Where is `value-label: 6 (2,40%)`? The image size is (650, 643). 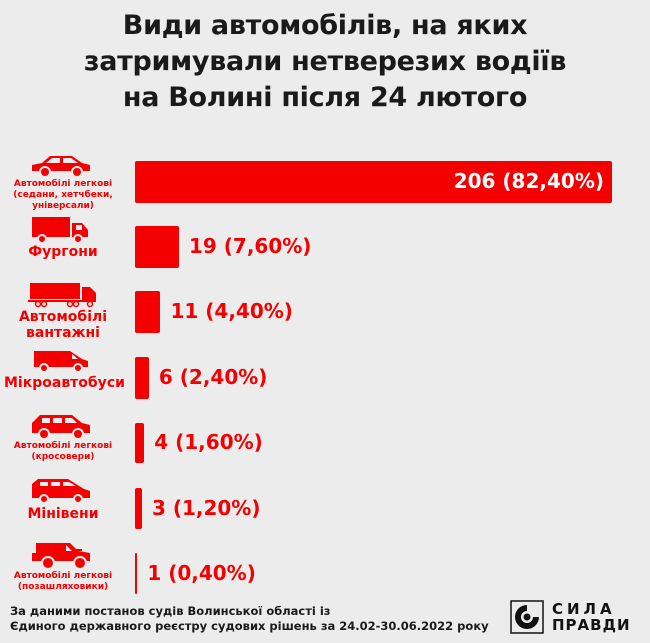 value-label: 6 (2,40%) is located at coordinates (213, 377).